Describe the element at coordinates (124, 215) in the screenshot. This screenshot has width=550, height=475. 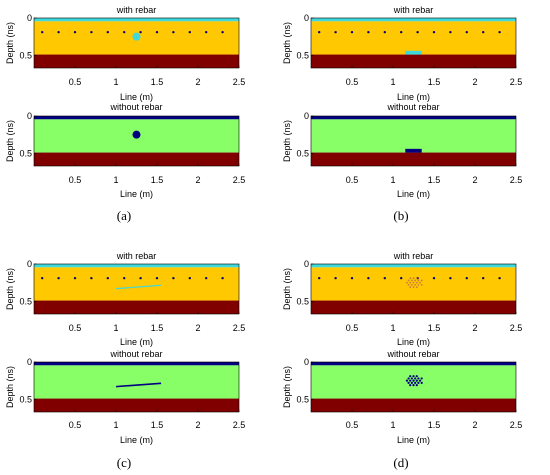
I see `caption-a: (a)` at that location.